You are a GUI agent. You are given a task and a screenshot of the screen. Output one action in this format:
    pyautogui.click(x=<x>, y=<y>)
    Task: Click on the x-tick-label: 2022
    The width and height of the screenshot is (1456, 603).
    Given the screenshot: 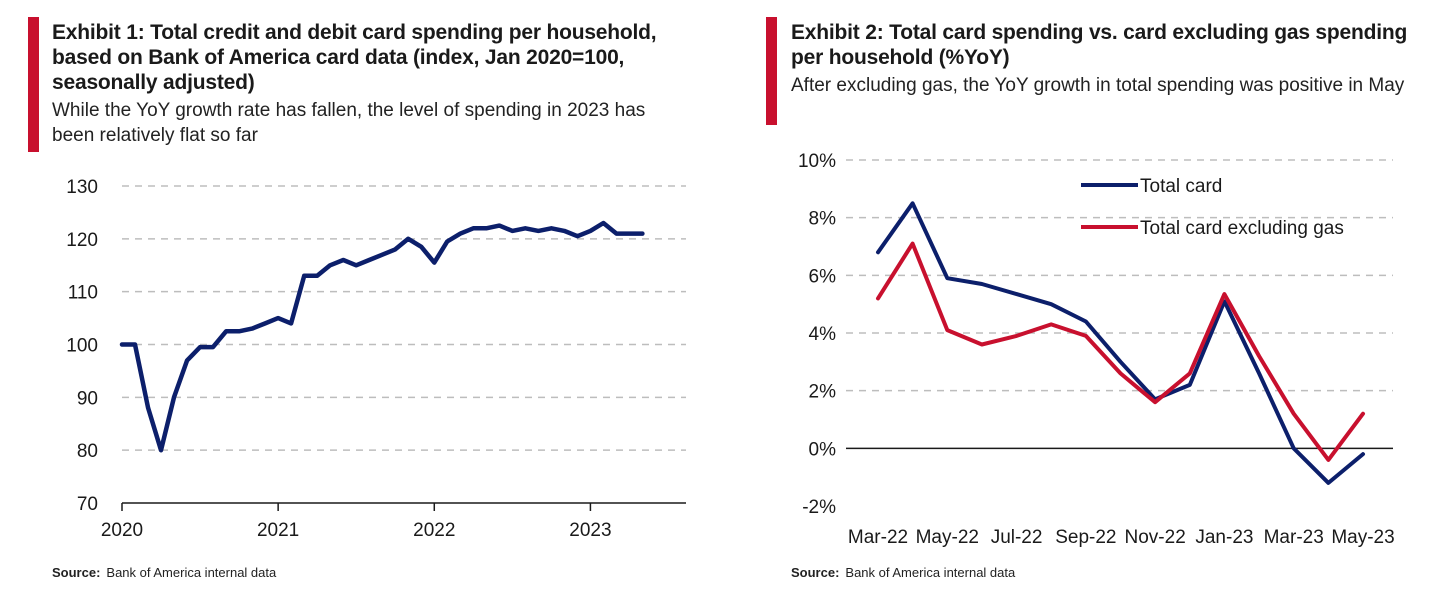 What is the action you would take?
    pyautogui.click(x=434, y=530)
    